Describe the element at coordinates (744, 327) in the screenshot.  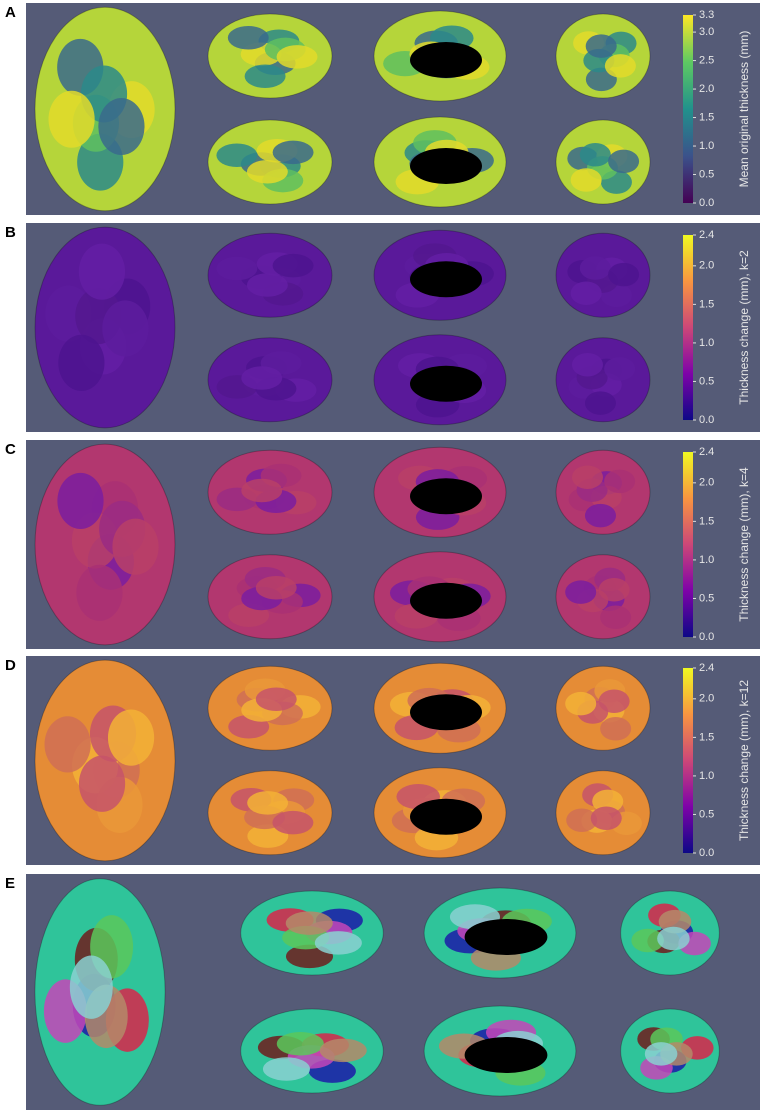
I see `colorbar-title: Thickness change (mm), k=2` at that location.